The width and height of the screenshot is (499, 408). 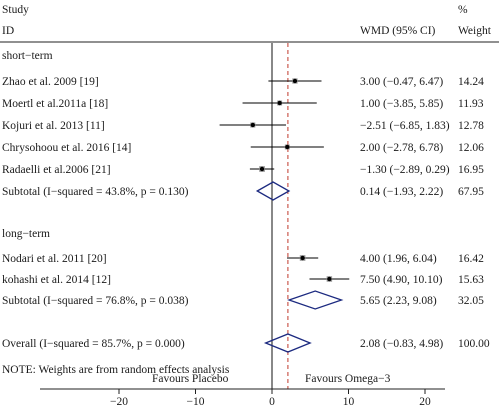 What do you see at coordinates (287, 343) in the screenshot?
I see `overall-diamond` at bounding box center [287, 343].